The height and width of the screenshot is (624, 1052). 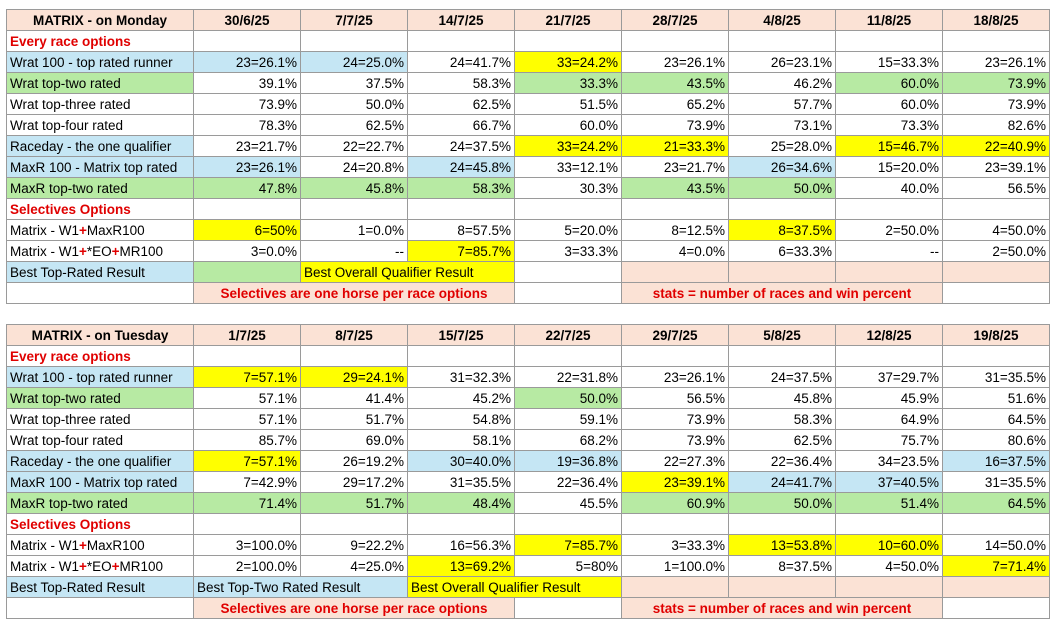 What do you see at coordinates (100, 167) in the screenshot?
I see `row-label: MaxR 100 - Matrix top rated` at bounding box center [100, 167].